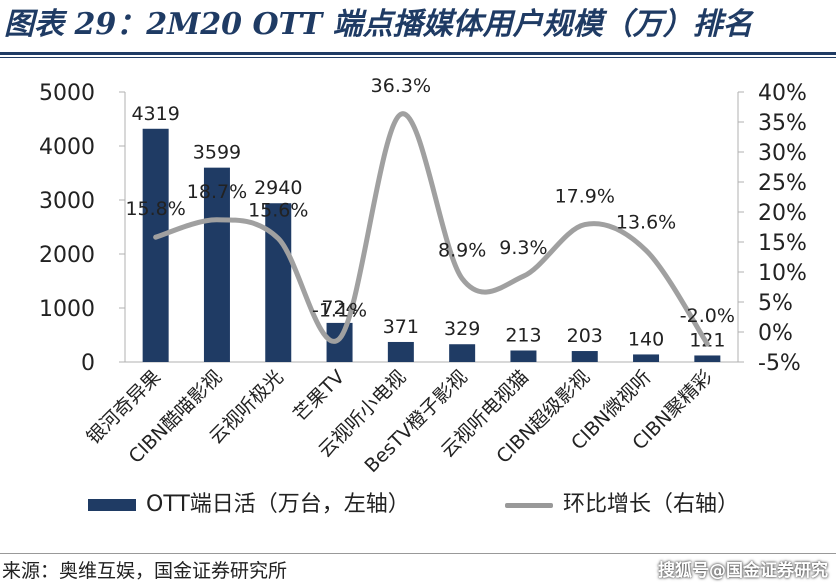 This screenshot has width=836, height=587. I want to click on legend-swatch-line, so click(529, 505).